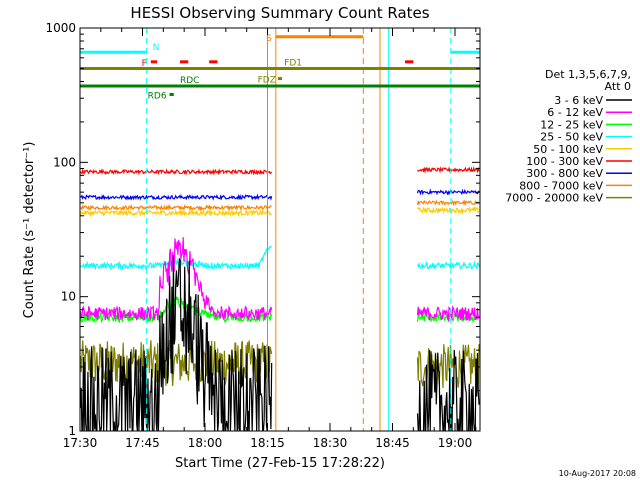  What do you see at coordinates (189, 81) in the screenshot?
I see `flag-label-rdc: RDC` at bounding box center [189, 81].